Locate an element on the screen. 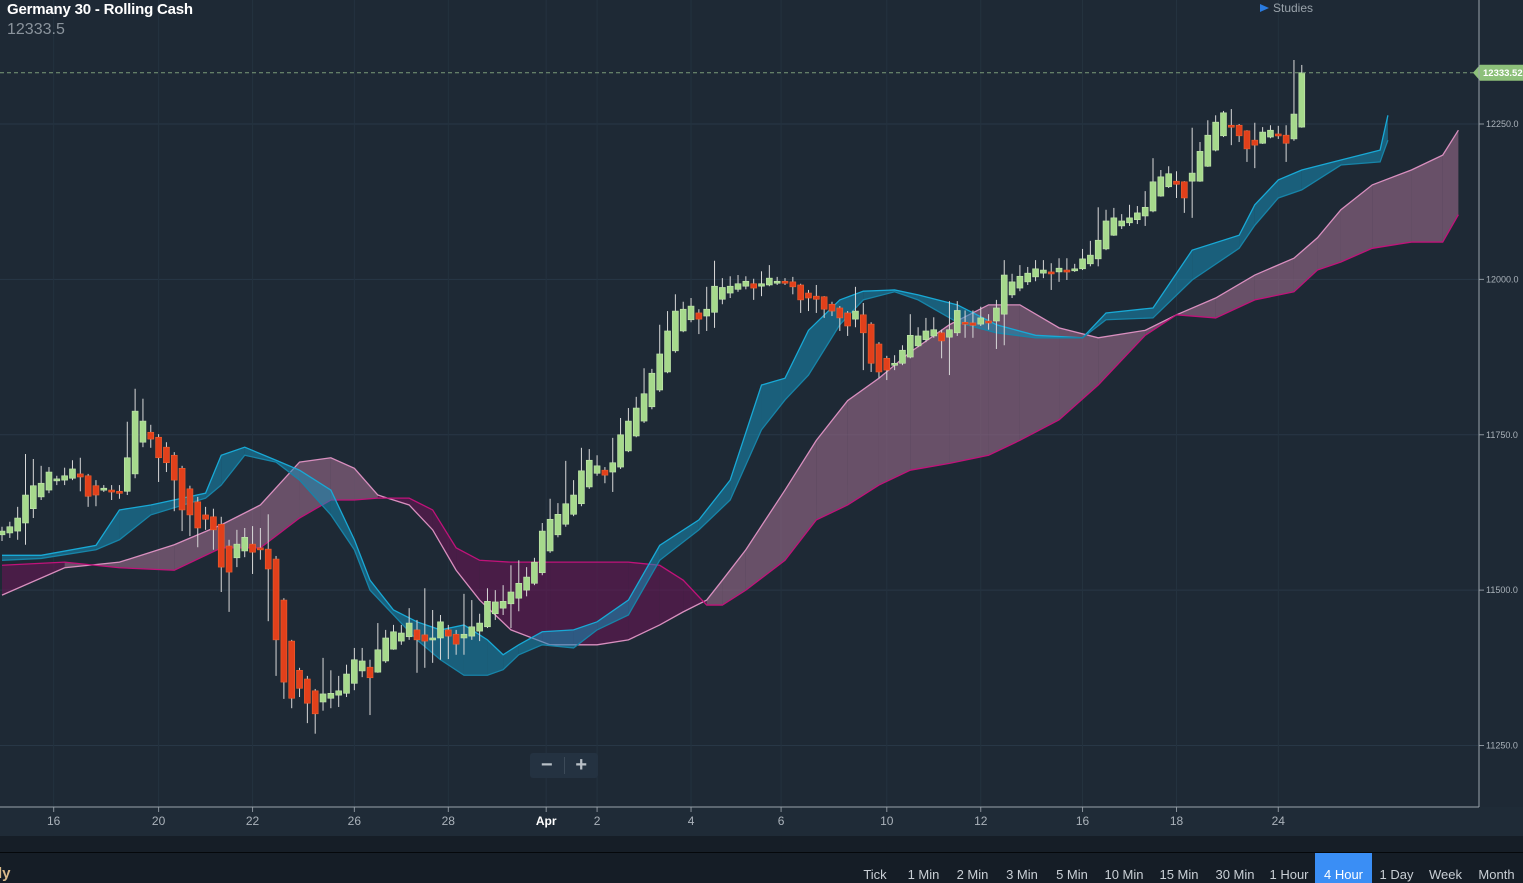 The height and width of the screenshot is (883, 1523). timeframe-10-min: 10 Min is located at coordinates (1124, 874).